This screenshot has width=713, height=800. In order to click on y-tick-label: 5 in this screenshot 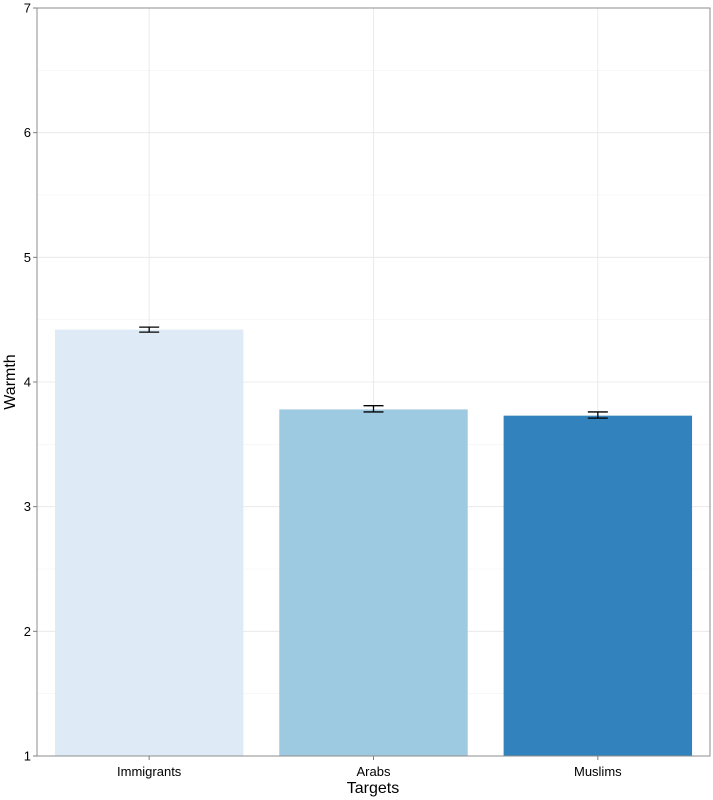, I will do `click(27, 257)`.